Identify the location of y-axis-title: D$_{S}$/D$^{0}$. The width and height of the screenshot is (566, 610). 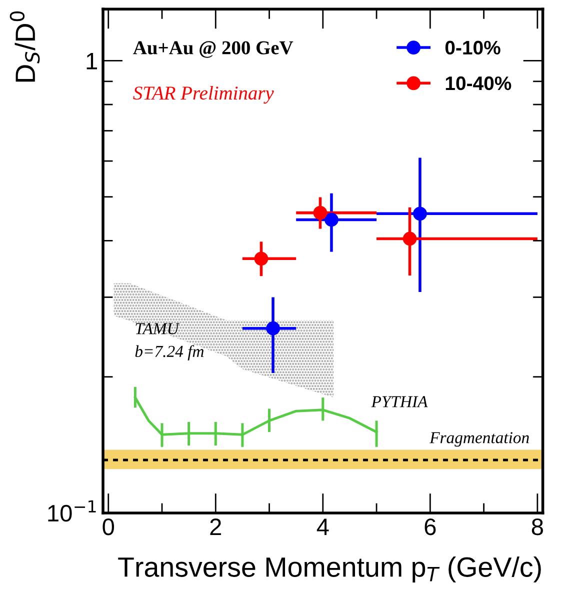
(25, 46).